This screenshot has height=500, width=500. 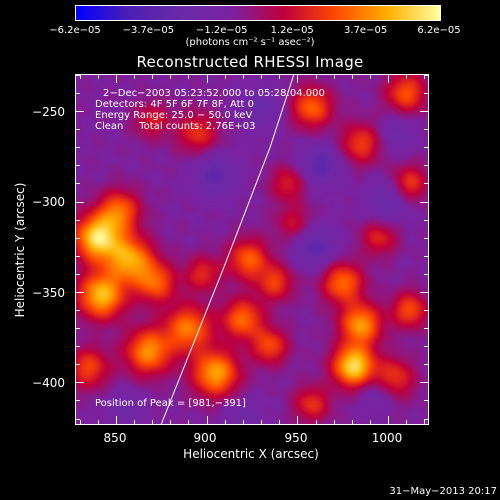 I want to click on y-tick-label: −250, so click(x=48, y=112).